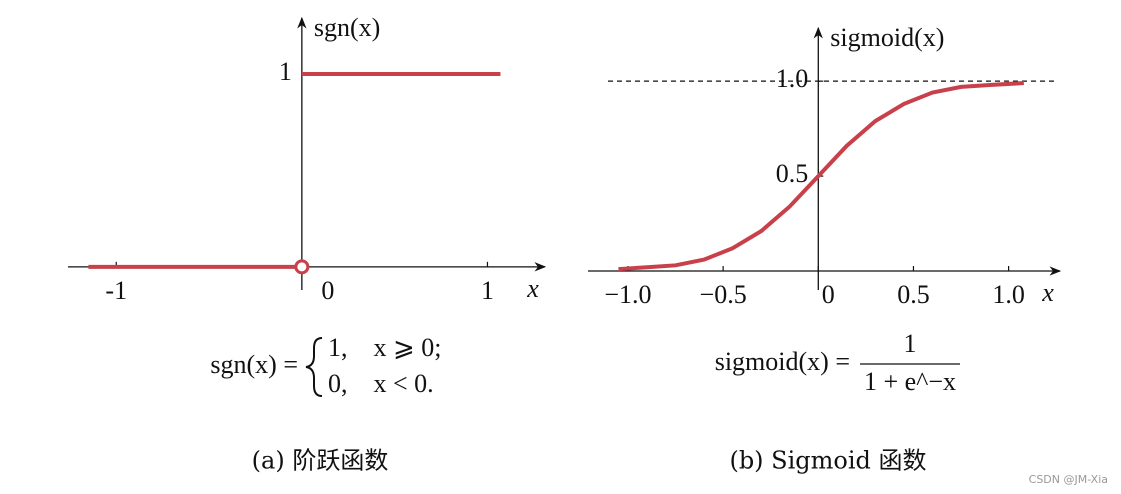  What do you see at coordinates (487, 290) in the screenshot?
I see `x-tick-label: 1` at bounding box center [487, 290].